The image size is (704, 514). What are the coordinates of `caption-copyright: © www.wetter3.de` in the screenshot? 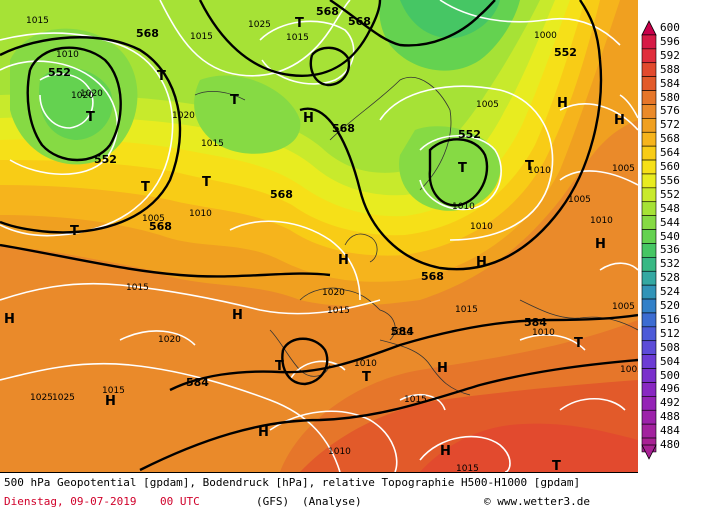 It's located at (537, 501).